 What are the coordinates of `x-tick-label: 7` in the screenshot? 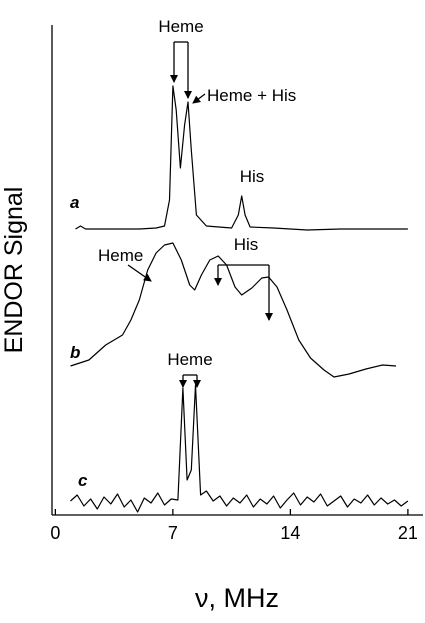 It's located at (173, 533).